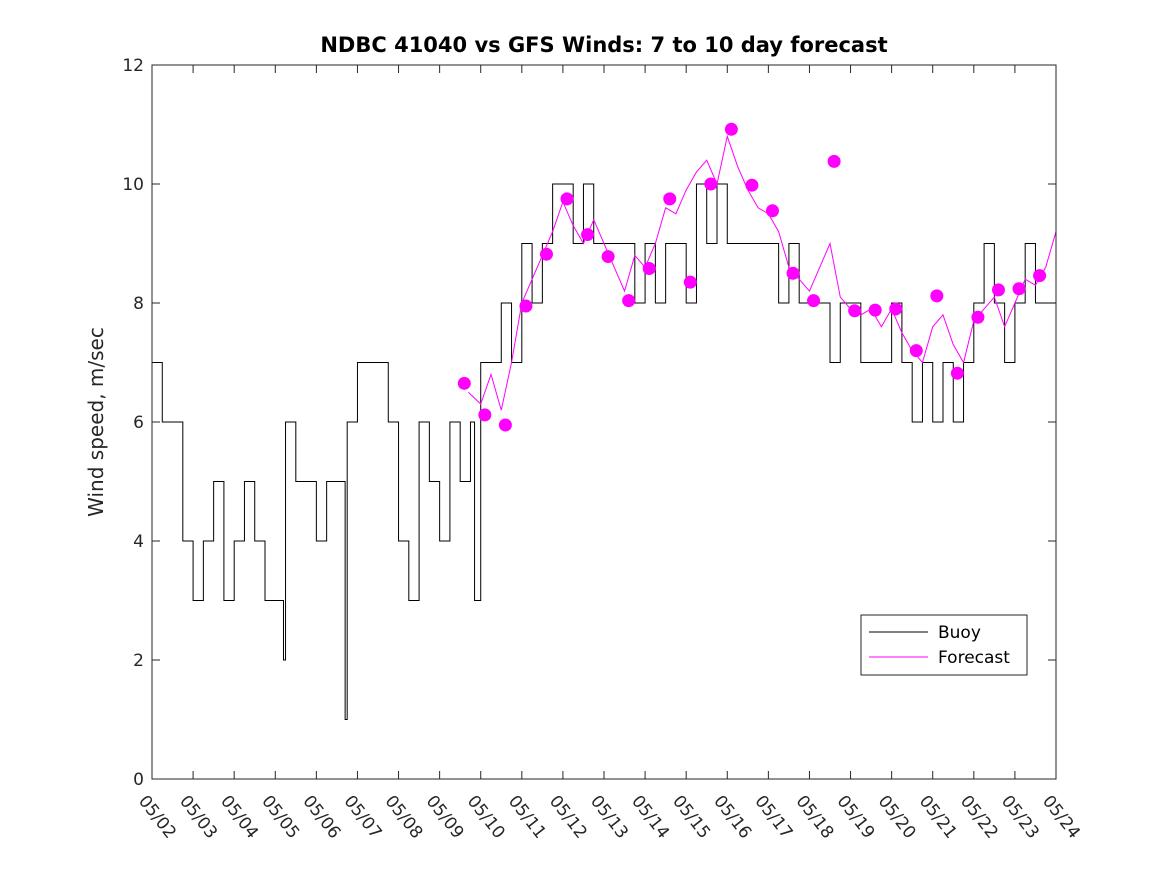 This screenshot has height=875, width=1167. I want to click on x-tick-label: 05/22, so click(979, 817).